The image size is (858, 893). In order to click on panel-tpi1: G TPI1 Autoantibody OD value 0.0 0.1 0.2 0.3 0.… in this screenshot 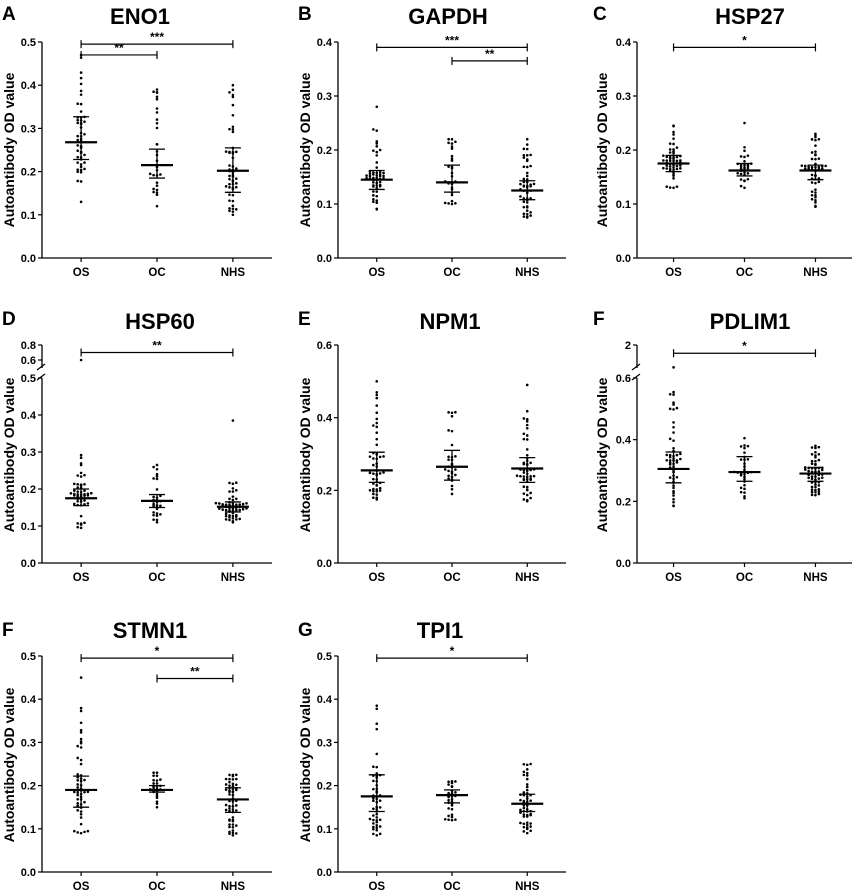, I will do `click(431, 755)`.